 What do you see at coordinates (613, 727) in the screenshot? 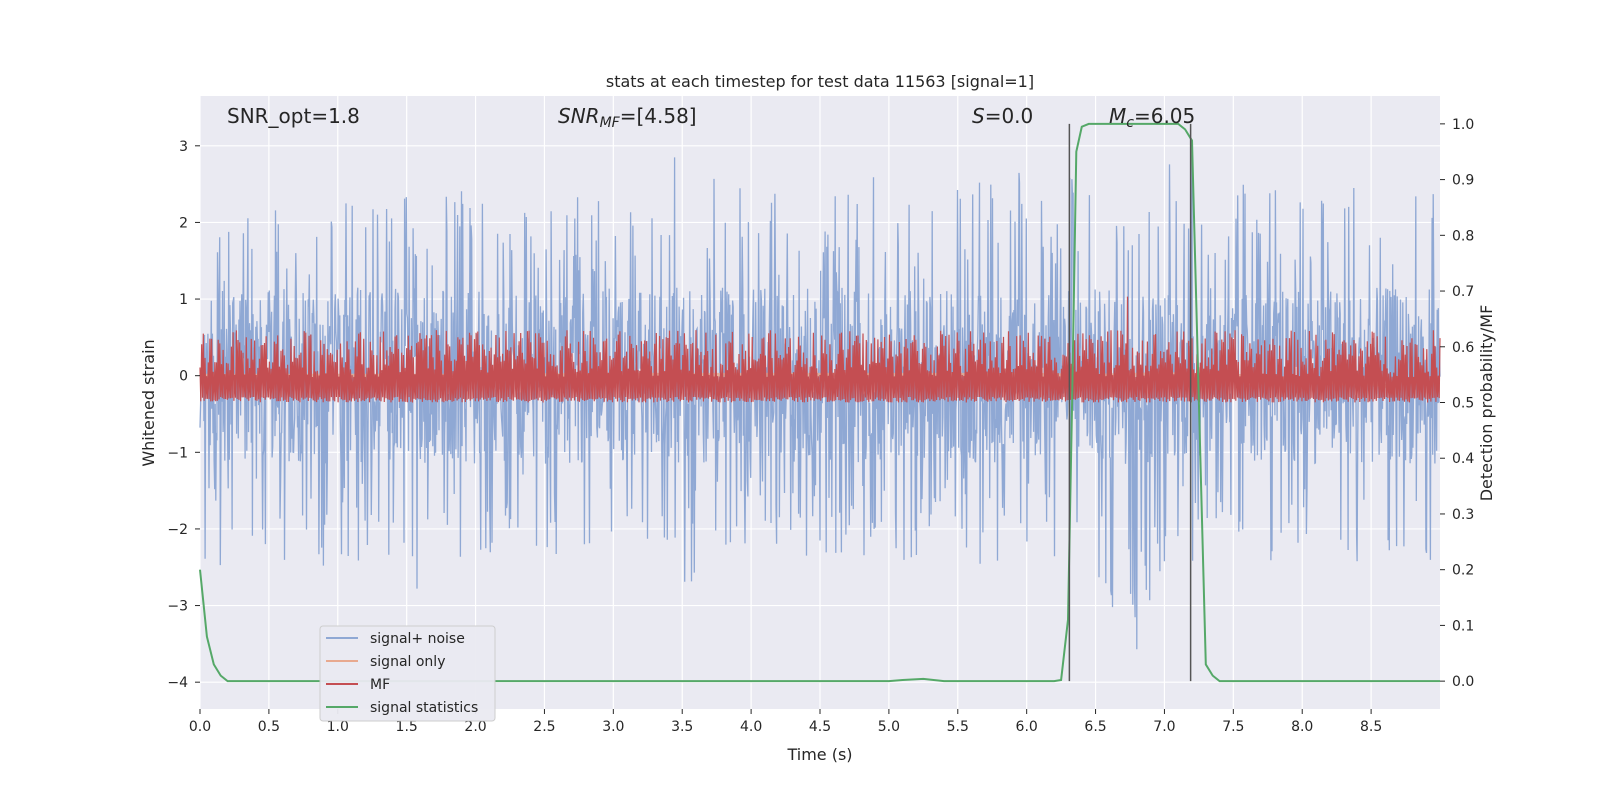
I see `x-tick-label: 3.0` at bounding box center [613, 727].